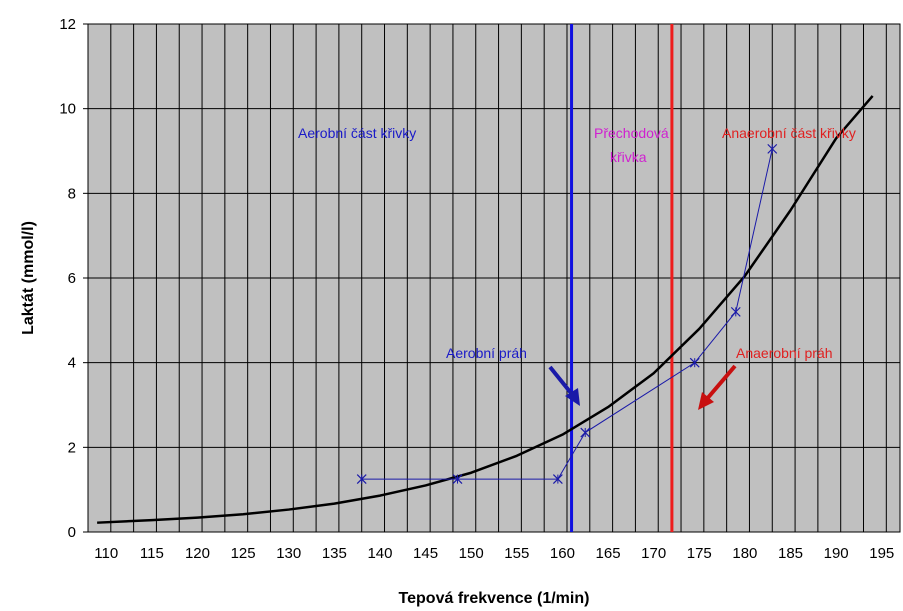 The image size is (903, 611). What do you see at coordinates (425, 553) in the screenshot?
I see `x-tick-label: 145` at bounding box center [425, 553].